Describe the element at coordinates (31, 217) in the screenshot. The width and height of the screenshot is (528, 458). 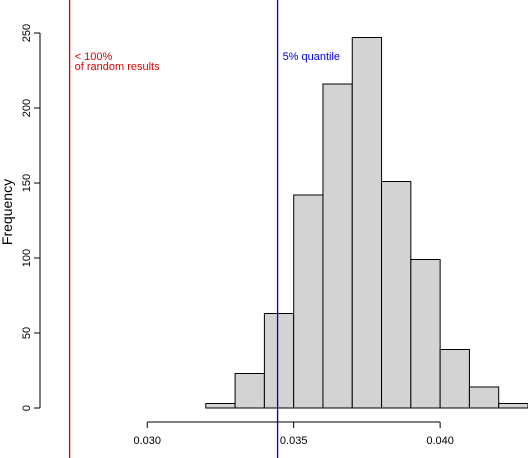
I see `y-axis: 0 50 100 150 200 250` at that location.